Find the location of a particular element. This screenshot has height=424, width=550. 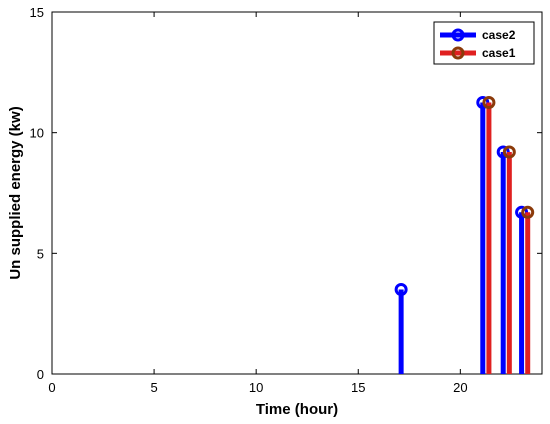

stem-marker-case2 is located at coordinates (401, 290).